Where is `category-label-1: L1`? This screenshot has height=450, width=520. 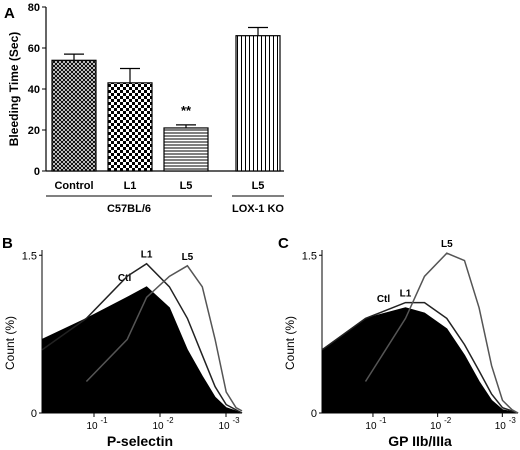 category-label-1: L1 is located at coordinates (130, 186).